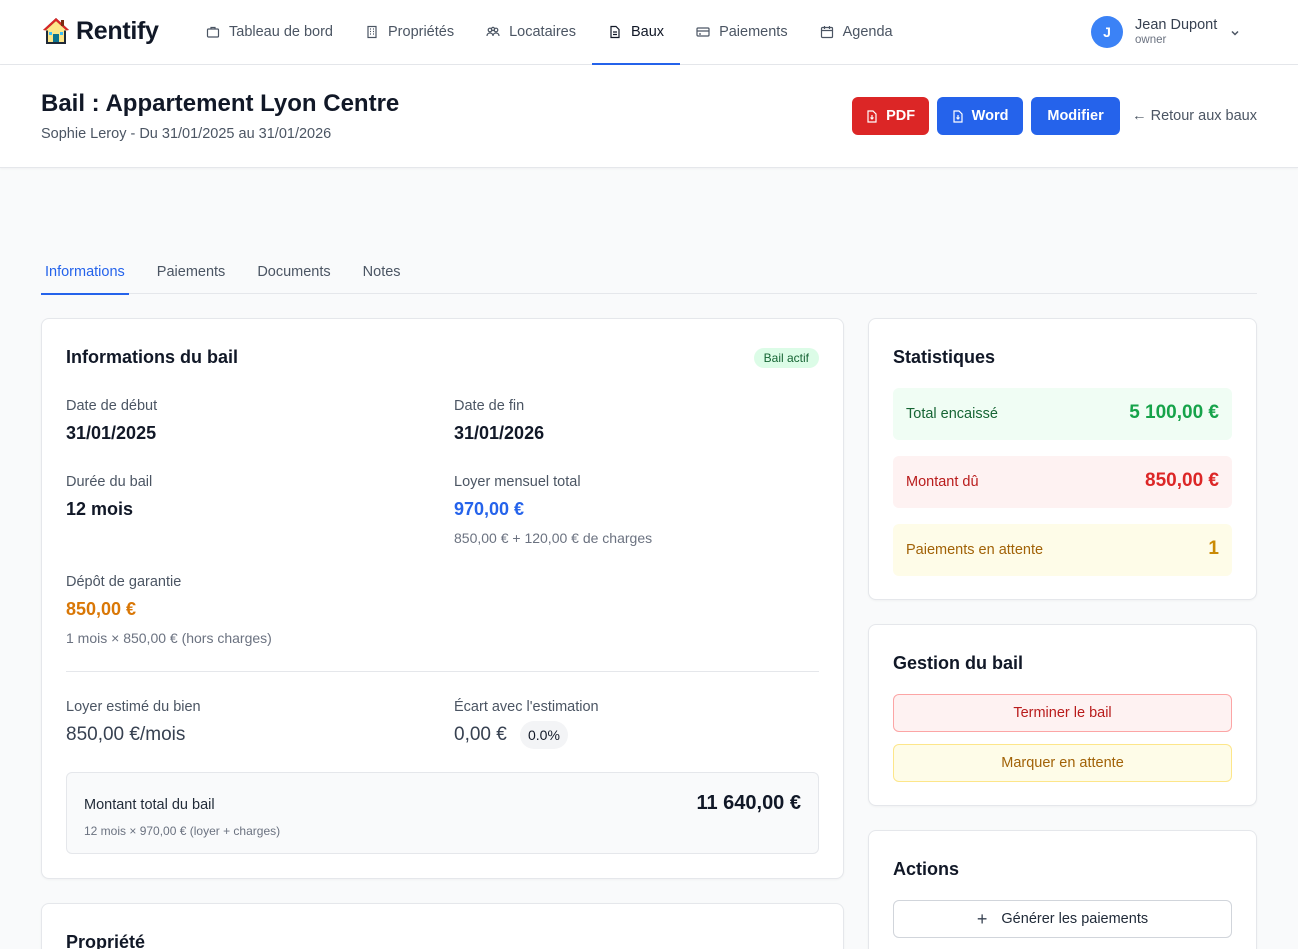 This screenshot has width=1298, height=949. I want to click on tab-notes: Notes, so click(381, 271).